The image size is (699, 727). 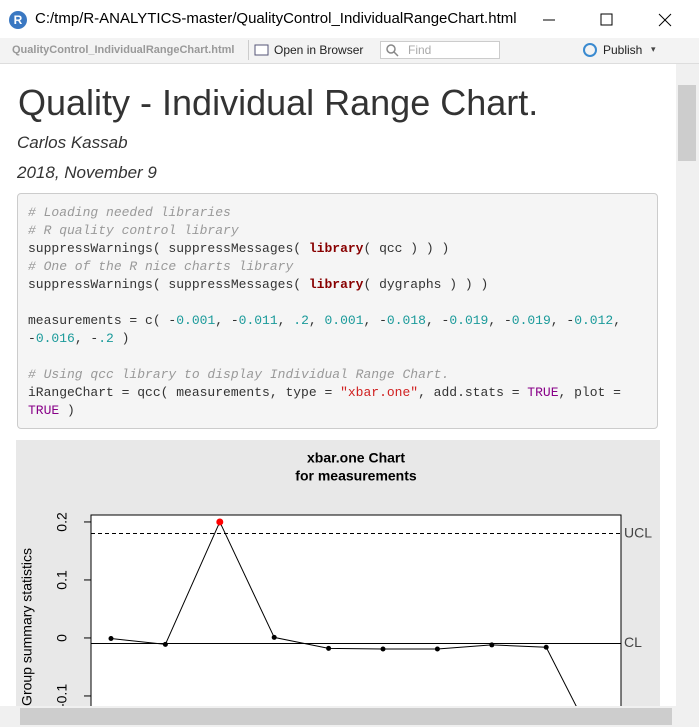 I want to click on ucl-label: UCL, so click(x=638, y=532).